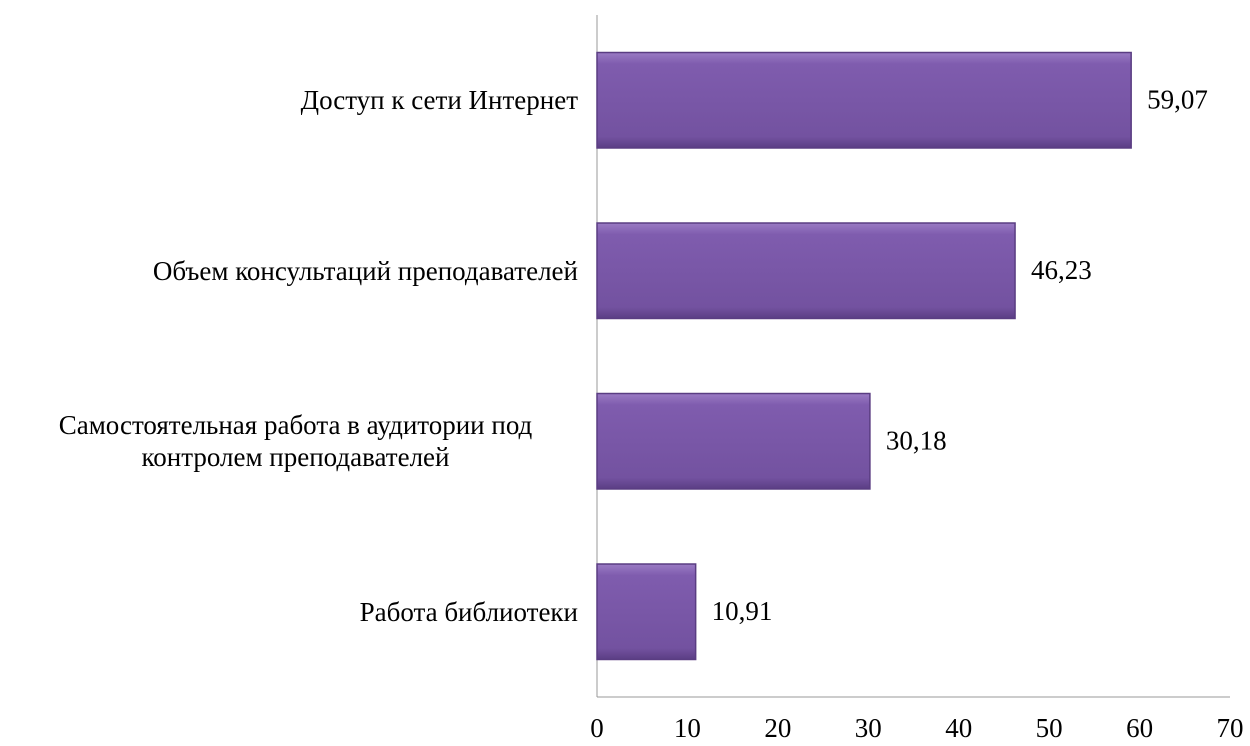 The height and width of the screenshot is (746, 1250). What do you see at coordinates (468, 611) in the screenshot?
I see `category-text: Работа библиотеки` at bounding box center [468, 611].